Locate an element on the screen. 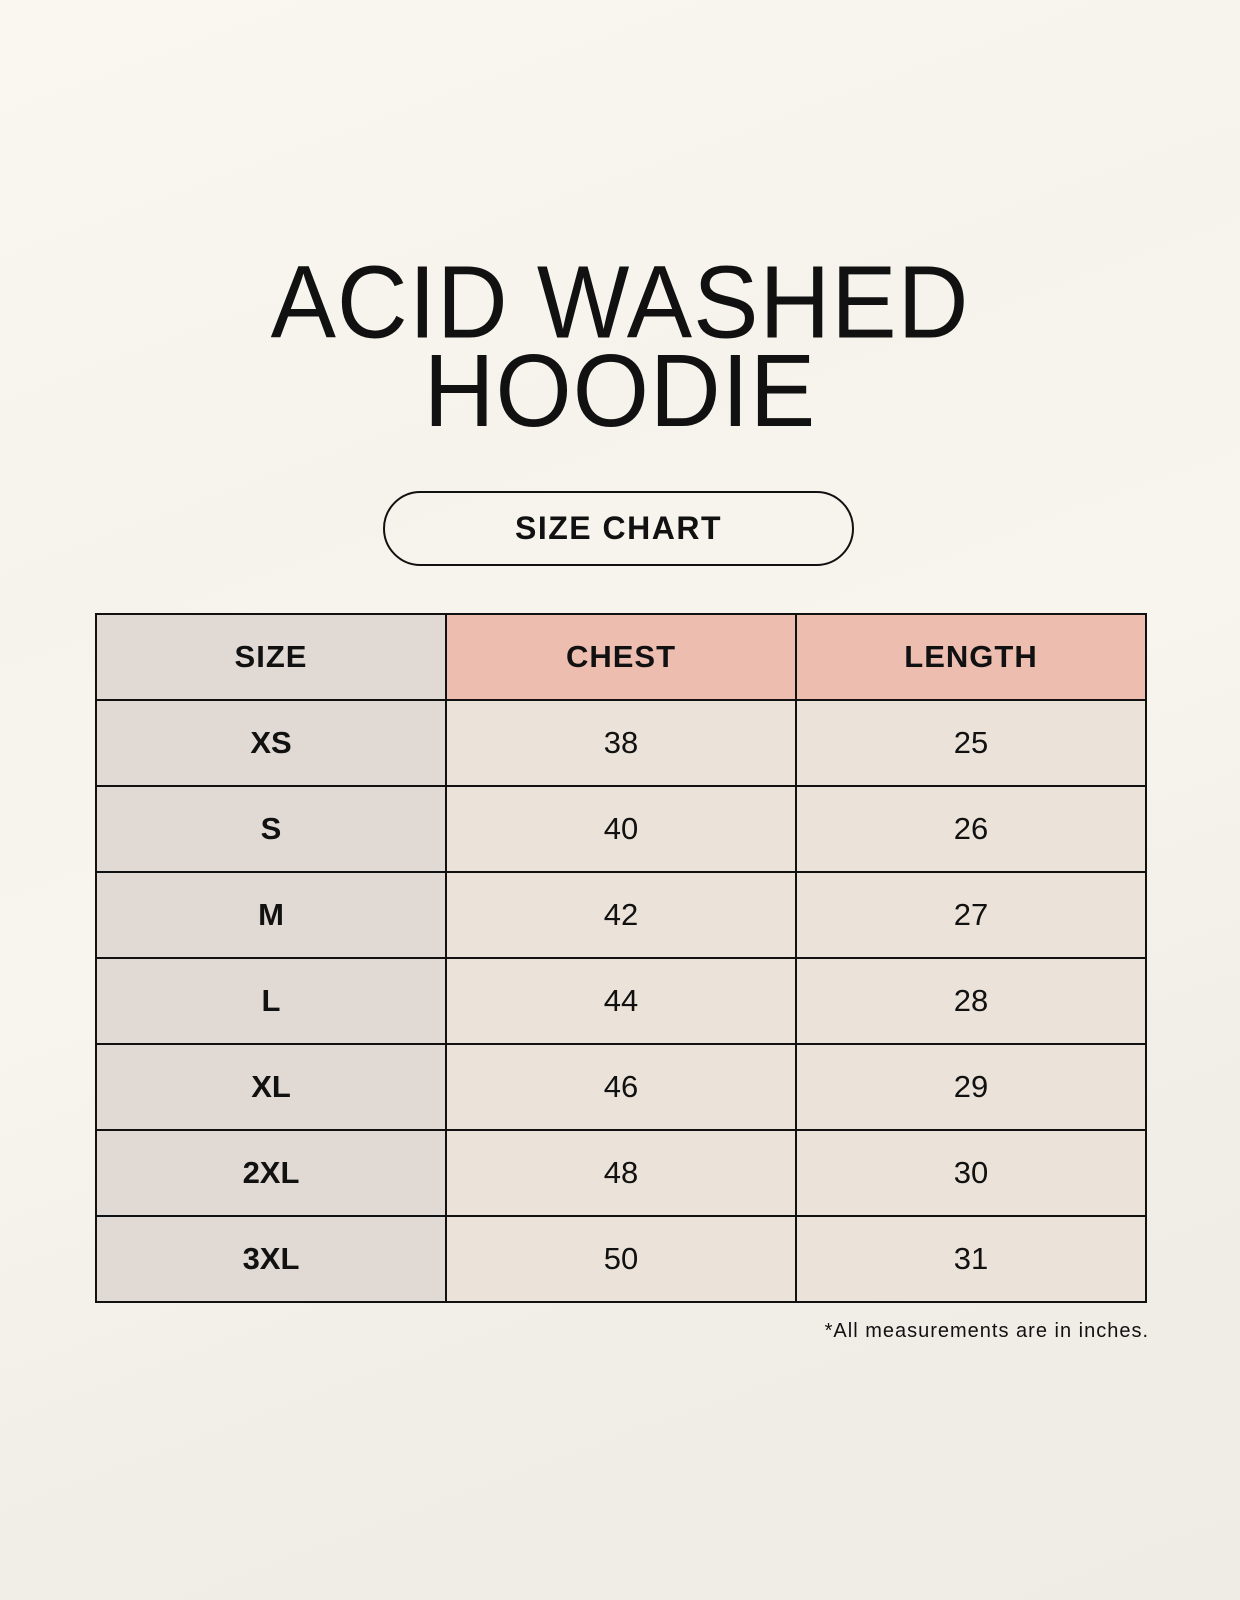 This screenshot has width=1240, height=1600. title-line-2: HOODIE is located at coordinates (620, 390).